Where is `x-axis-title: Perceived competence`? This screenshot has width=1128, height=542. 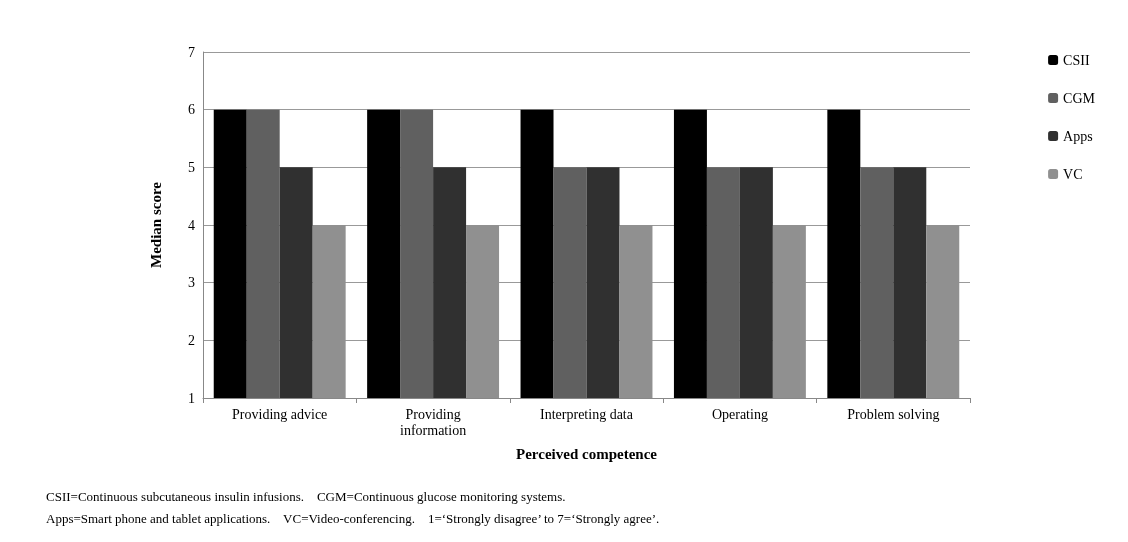
x-axis-title: Perceived competence is located at coordinates (587, 453).